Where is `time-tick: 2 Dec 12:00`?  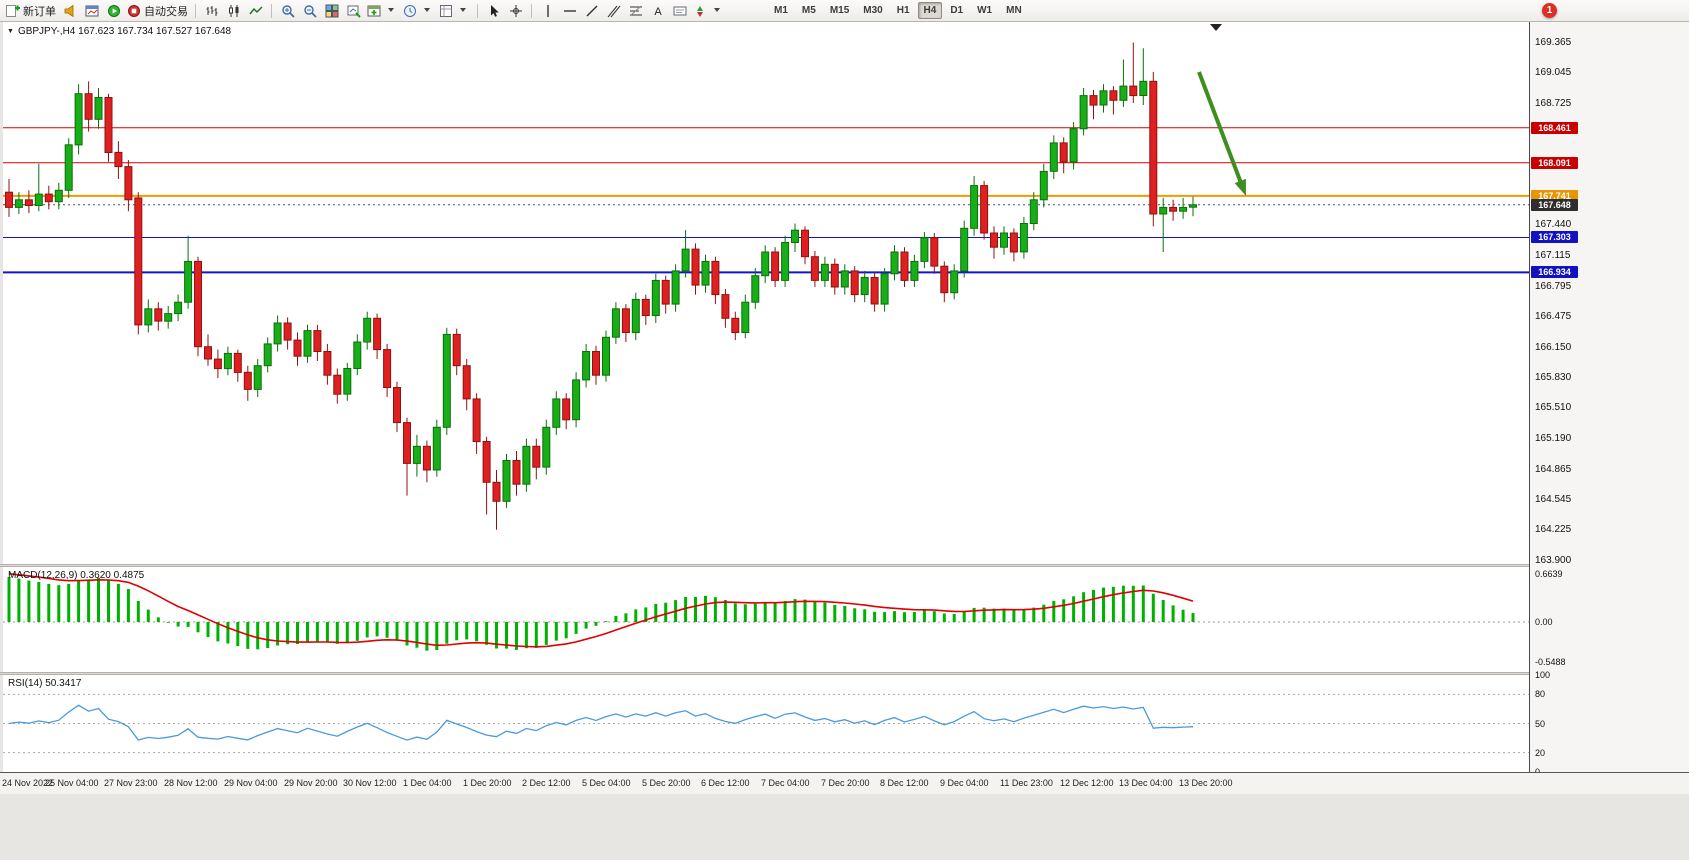 time-tick: 2 Dec 12:00 is located at coordinates (546, 783).